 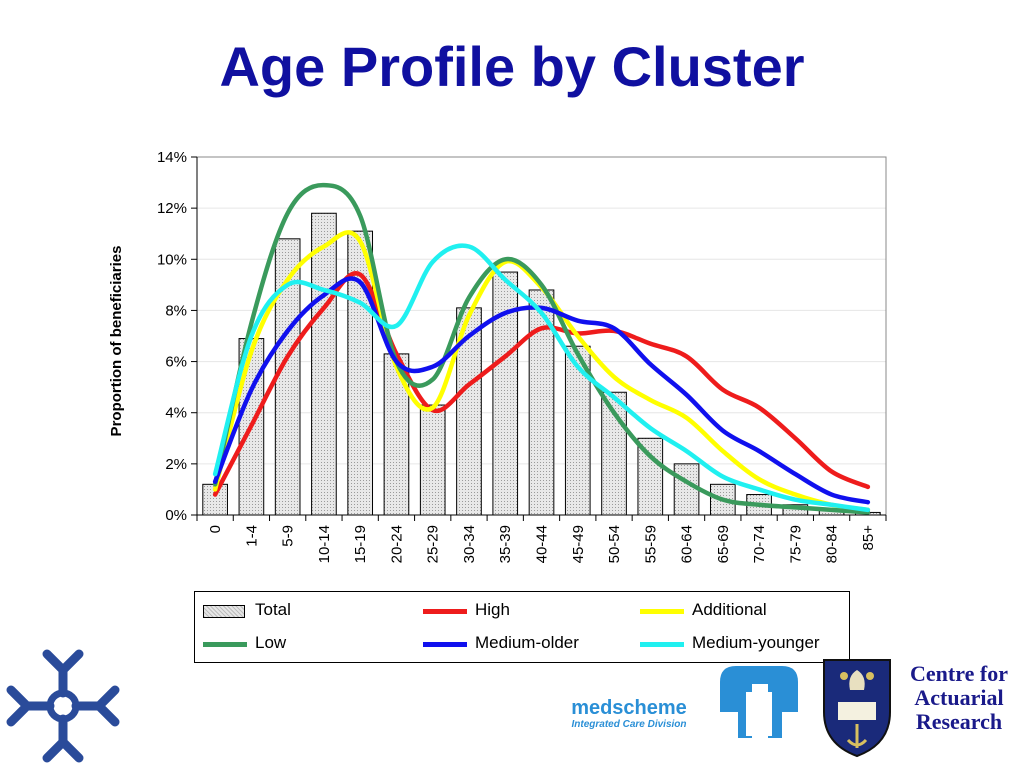 What do you see at coordinates (527, 642) in the screenshot?
I see `legend-label-medium-older: Medium-older` at bounding box center [527, 642].